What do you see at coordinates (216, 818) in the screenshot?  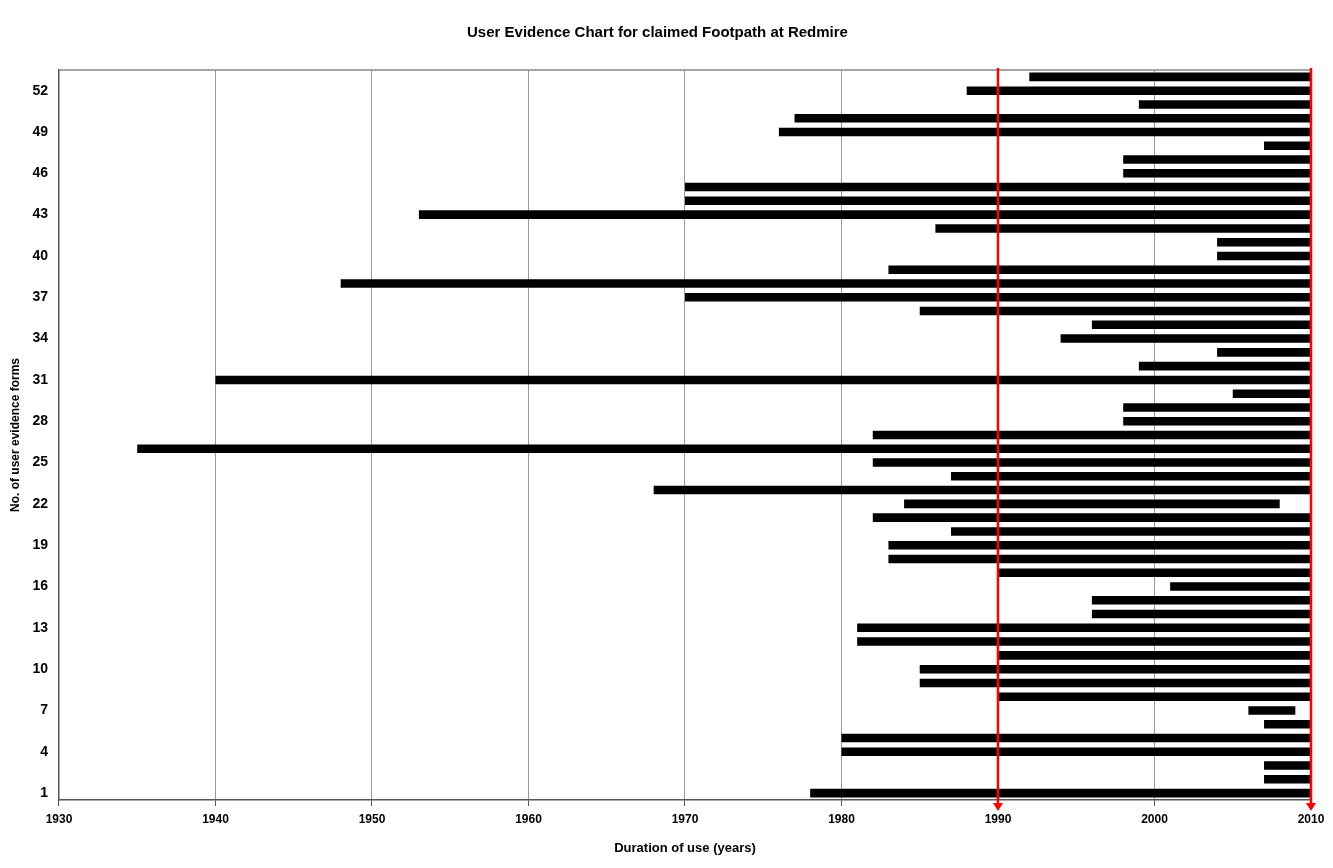 I see `x-tick-label: 1940` at bounding box center [216, 818].